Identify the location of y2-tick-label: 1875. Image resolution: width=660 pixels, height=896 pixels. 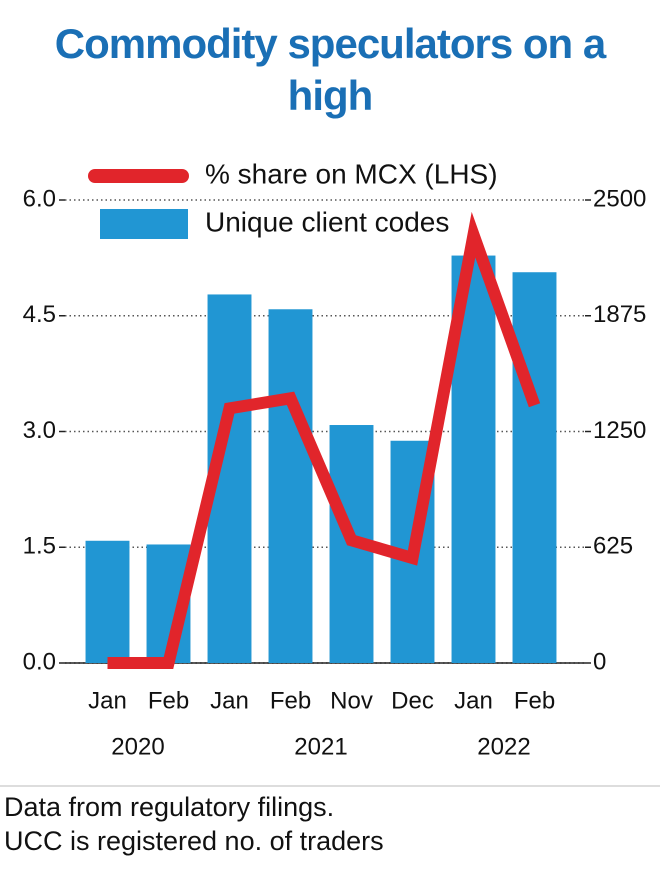
(619, 314).